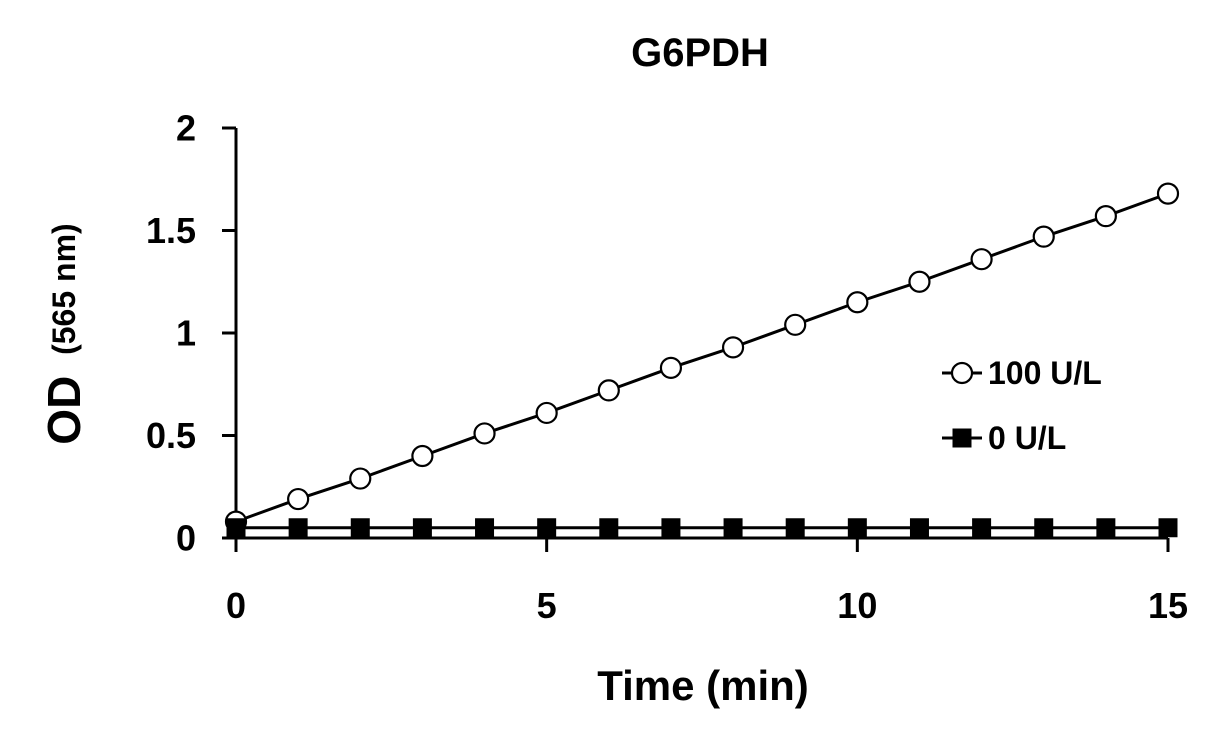  Describe the element at coordinates (1027, 438) in the screenshot. I see `legend-label: 0 U/L` at that location.